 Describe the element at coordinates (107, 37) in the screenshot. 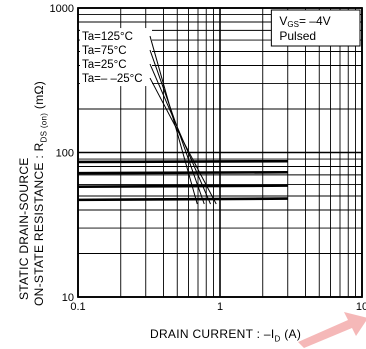

I see `legend-label-0: Ta=125°C` at that location.